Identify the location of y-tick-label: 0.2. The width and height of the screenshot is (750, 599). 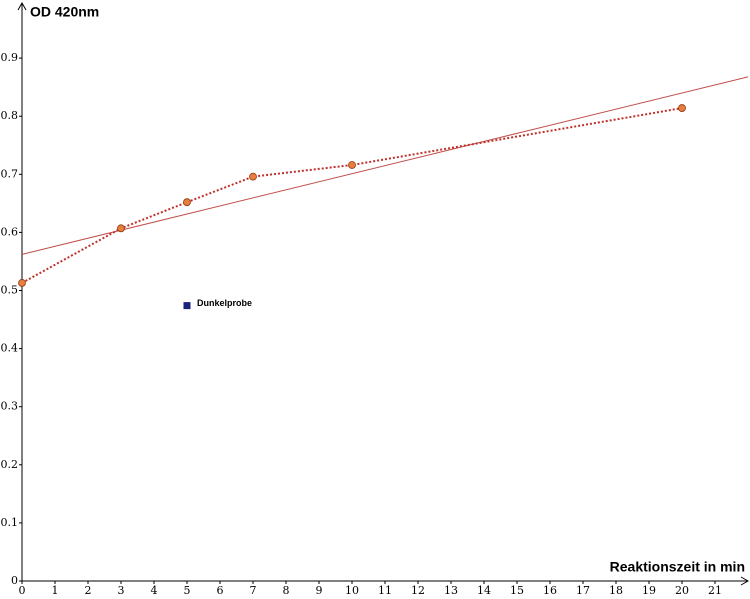
(10, 464).